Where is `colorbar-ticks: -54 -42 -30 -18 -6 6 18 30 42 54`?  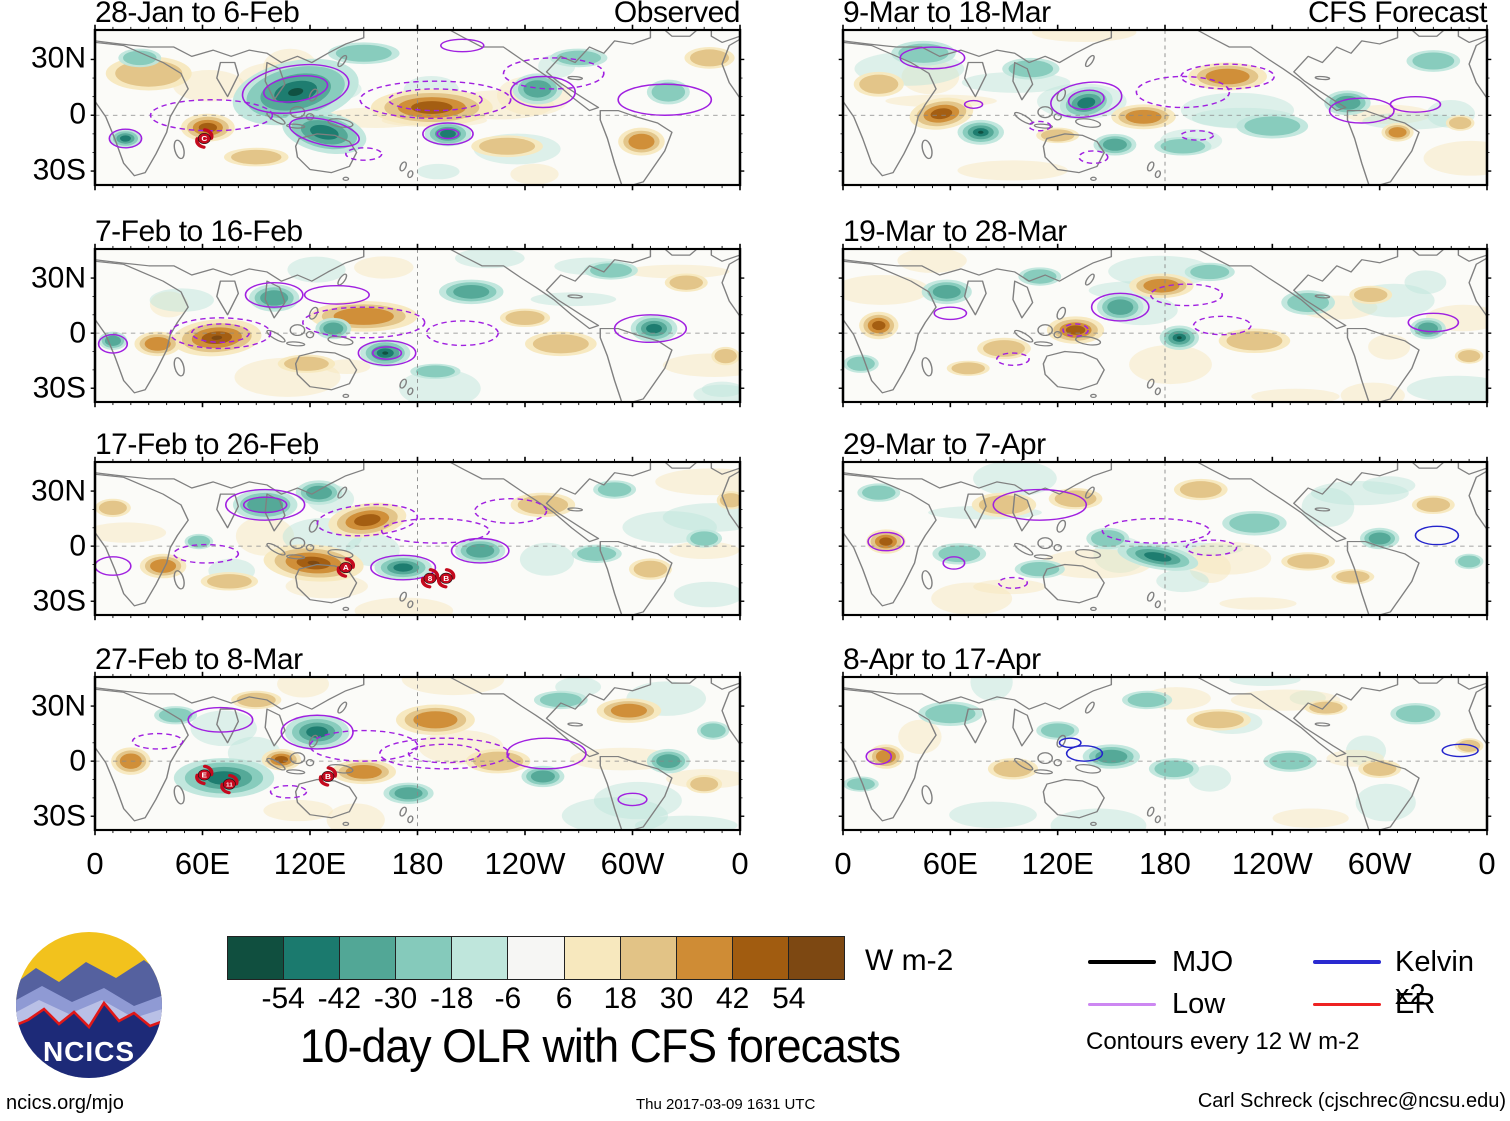
colorbar-ticks: -54 -42 -30 -18 -6 6 18 30 42 54 is located at coordinates (536, 1000).